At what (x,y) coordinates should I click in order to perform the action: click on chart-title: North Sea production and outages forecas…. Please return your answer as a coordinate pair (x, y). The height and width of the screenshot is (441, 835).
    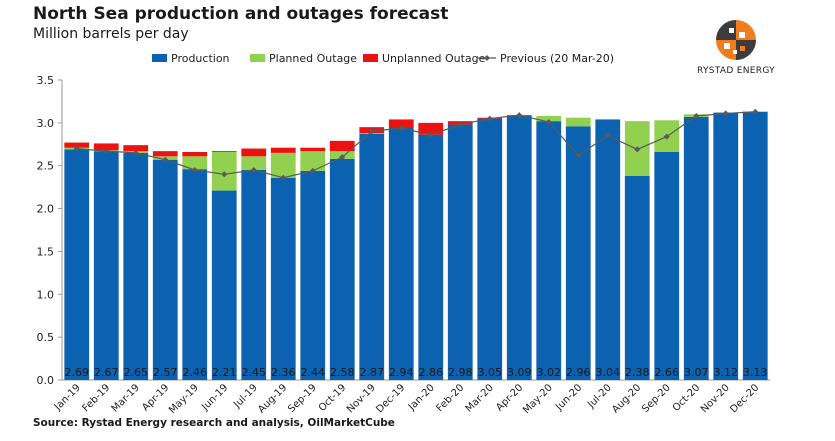
    Looking at the image, I should click on (241, 14).